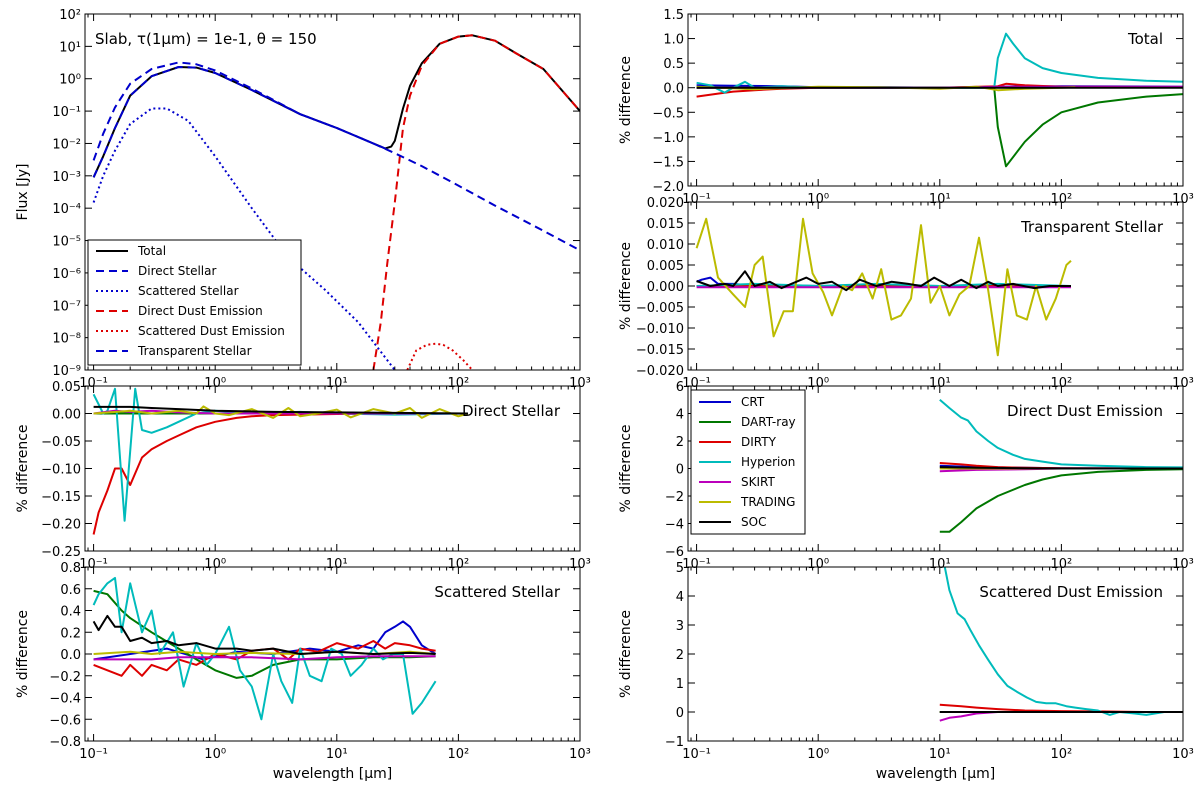 This screenshot has height=786, width=1200. Describe the element at coordinates (211, 331) in the screenshot. I see `legend-entry: Scattered Dust Emission` at that location.